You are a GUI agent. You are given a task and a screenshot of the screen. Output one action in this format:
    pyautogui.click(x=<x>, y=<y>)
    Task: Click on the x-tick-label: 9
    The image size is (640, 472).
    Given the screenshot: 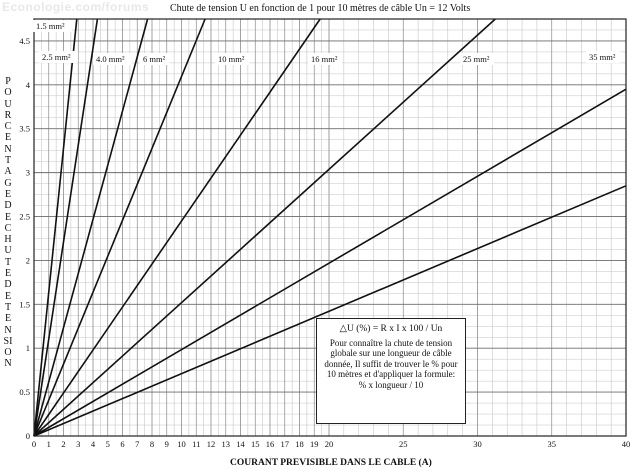 What is the action you would take?
    pyautogui.click(x=167, y=444)
    